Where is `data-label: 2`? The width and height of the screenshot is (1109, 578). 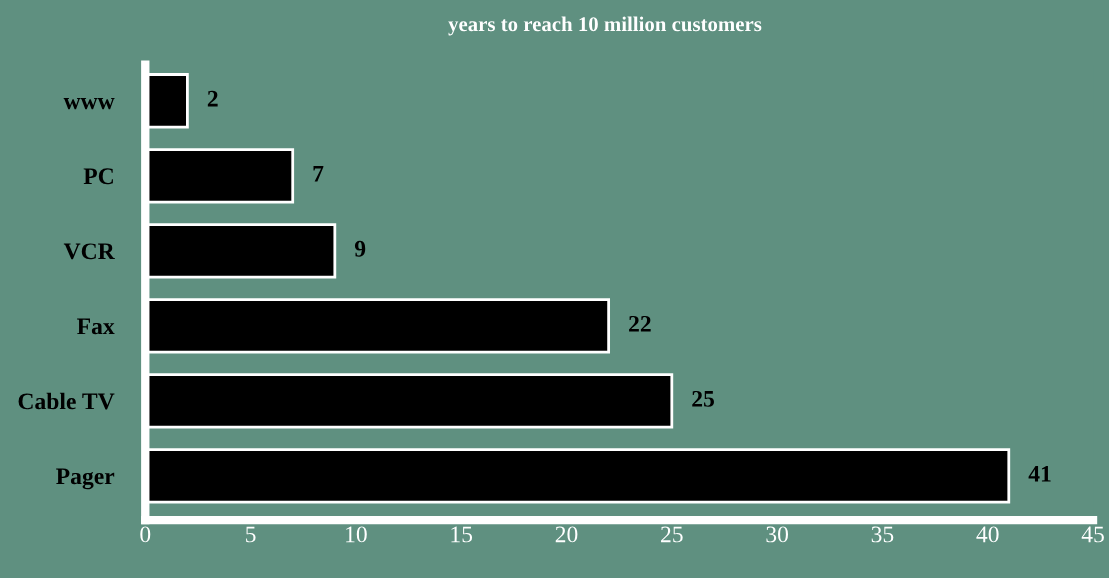 data-label: 2 is located at coordinates (212, 98).